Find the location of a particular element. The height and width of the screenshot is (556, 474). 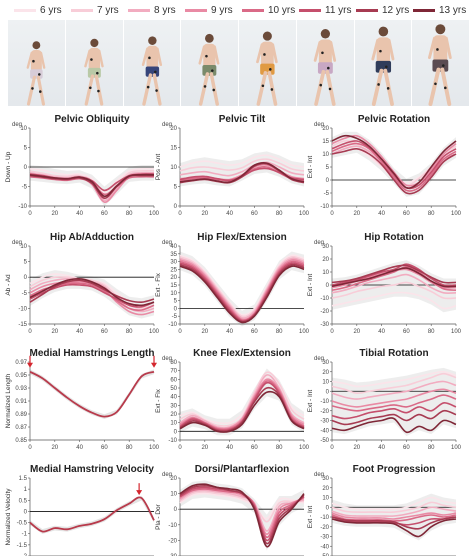

y-tick-label: -5 is located at coordinates (25, 294).